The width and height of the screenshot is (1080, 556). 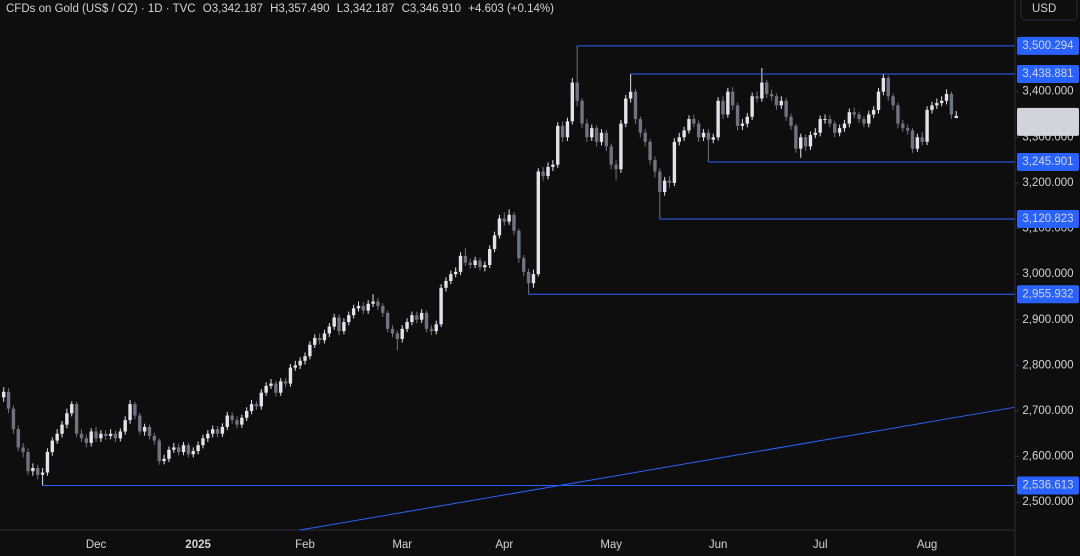 What do you see at coordinates (1047, 183) in the screenshot?
I see `y-tick-label: 3,200.000` at bounding box center [1047, 183].